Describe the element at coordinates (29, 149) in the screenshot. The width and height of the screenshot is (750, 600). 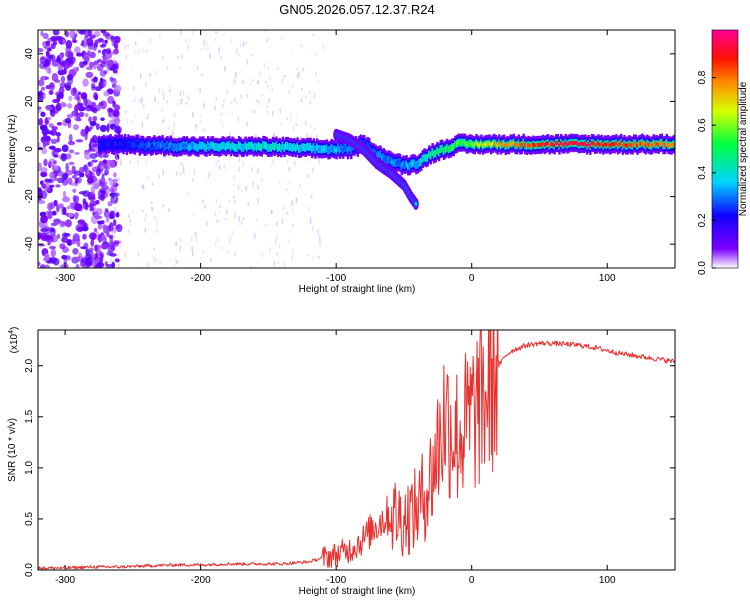
I see `top-y-tick-label: 0` at that location.